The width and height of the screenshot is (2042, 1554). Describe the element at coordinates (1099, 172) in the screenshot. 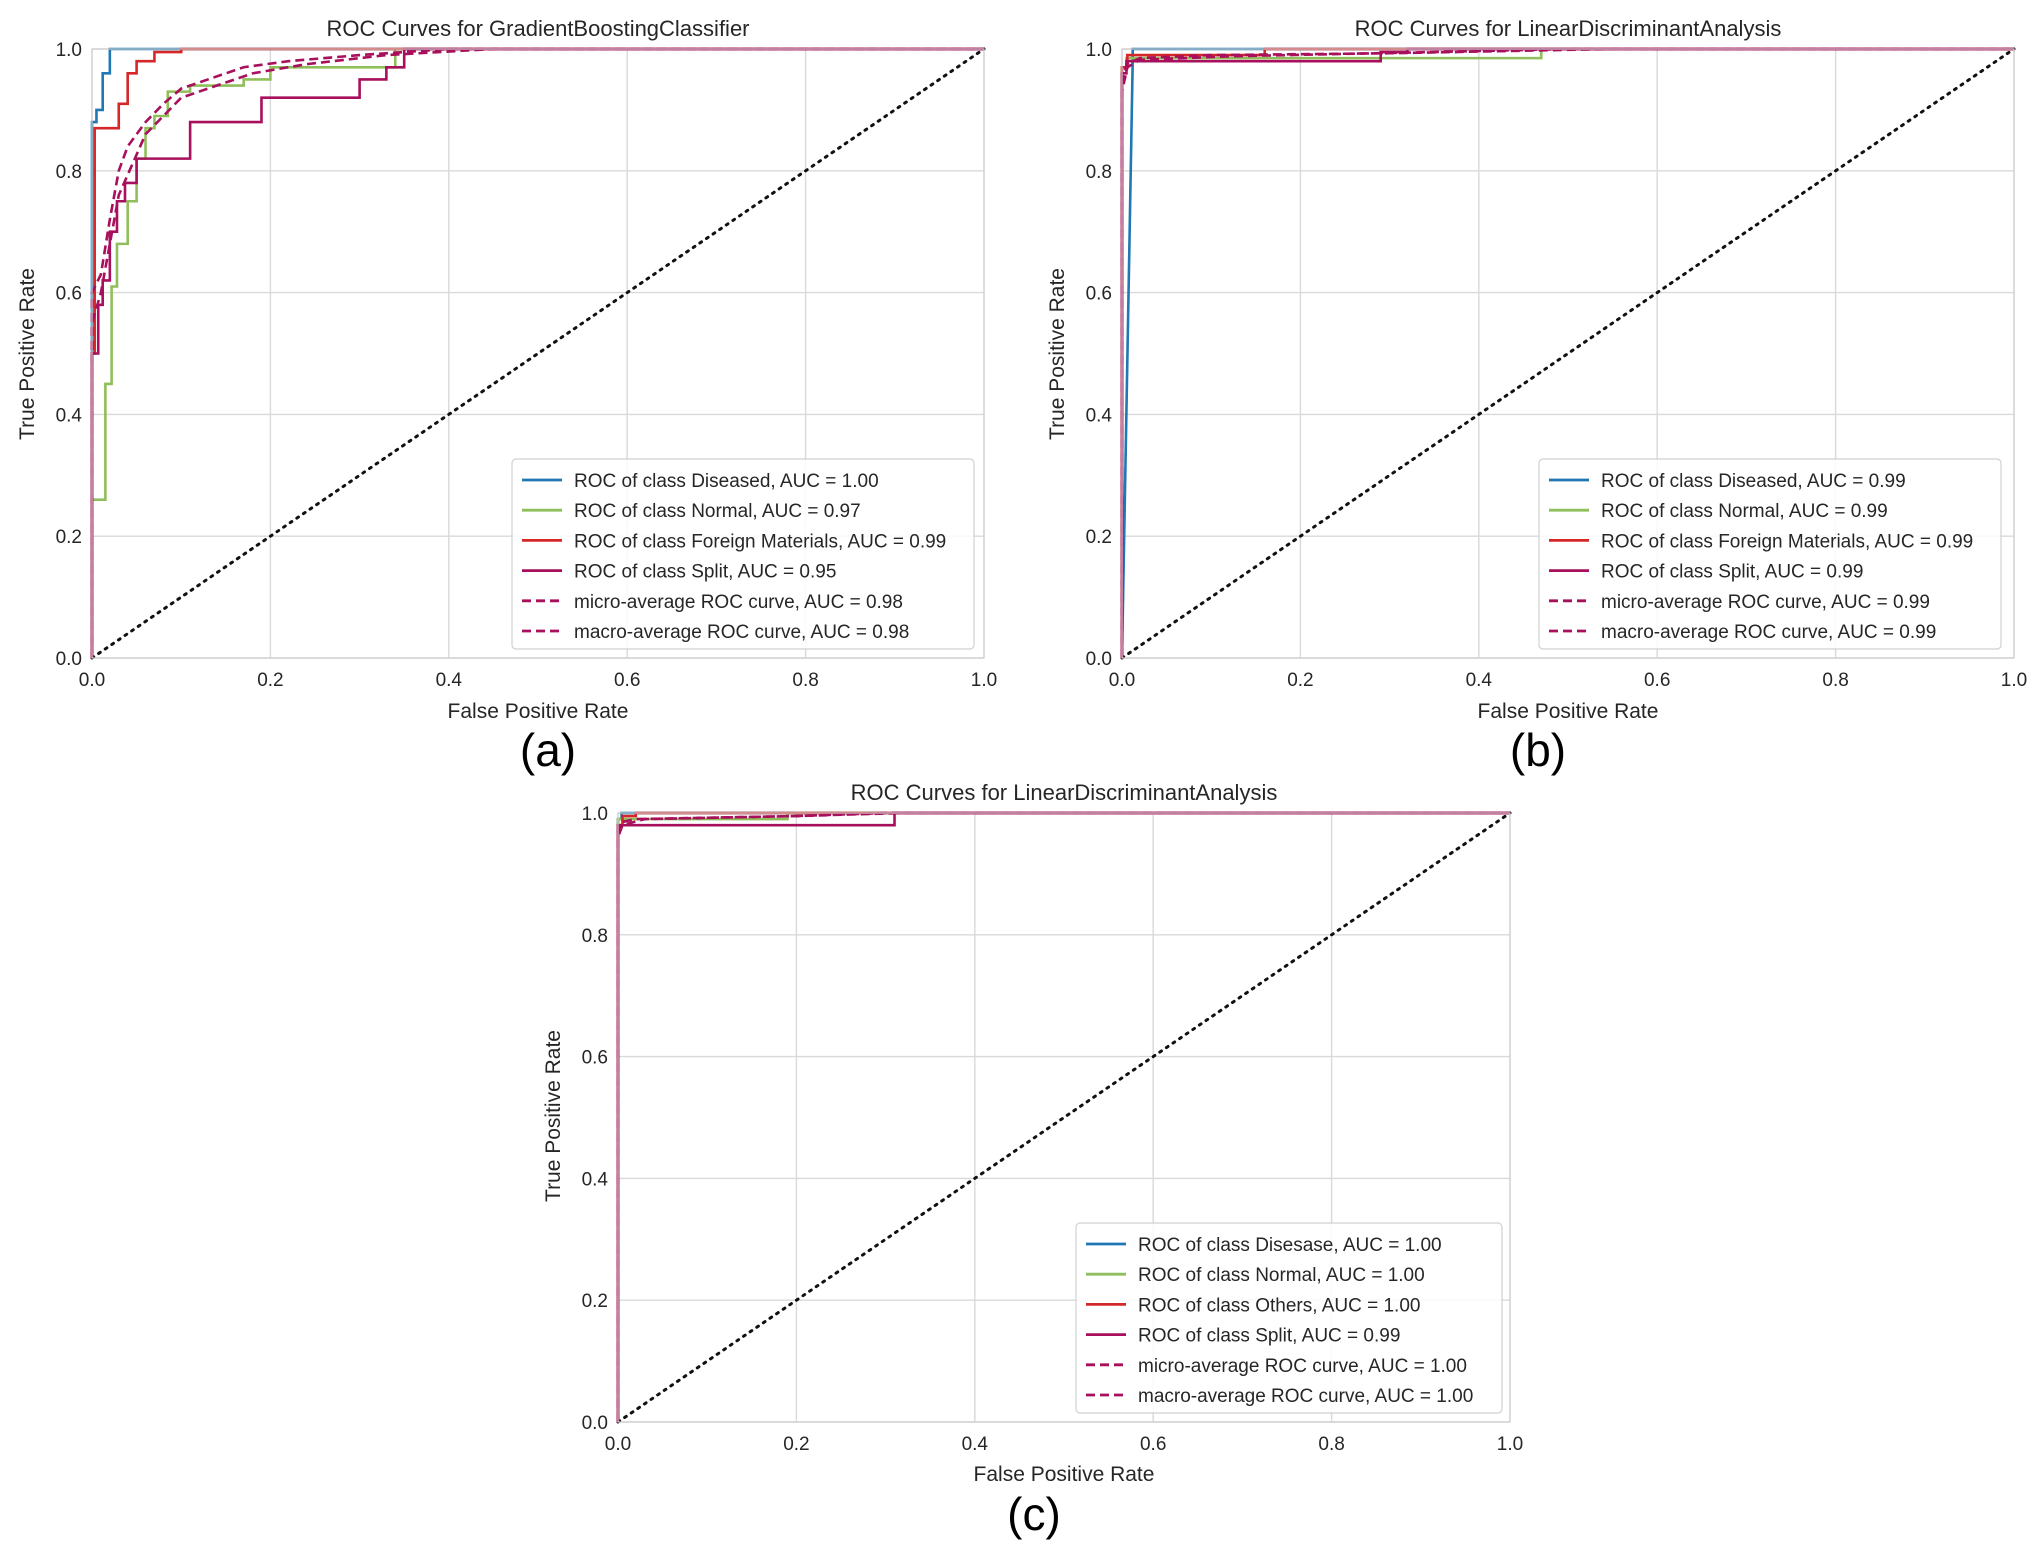

I see `panel-b-ytick-label: 0.8` at that location.